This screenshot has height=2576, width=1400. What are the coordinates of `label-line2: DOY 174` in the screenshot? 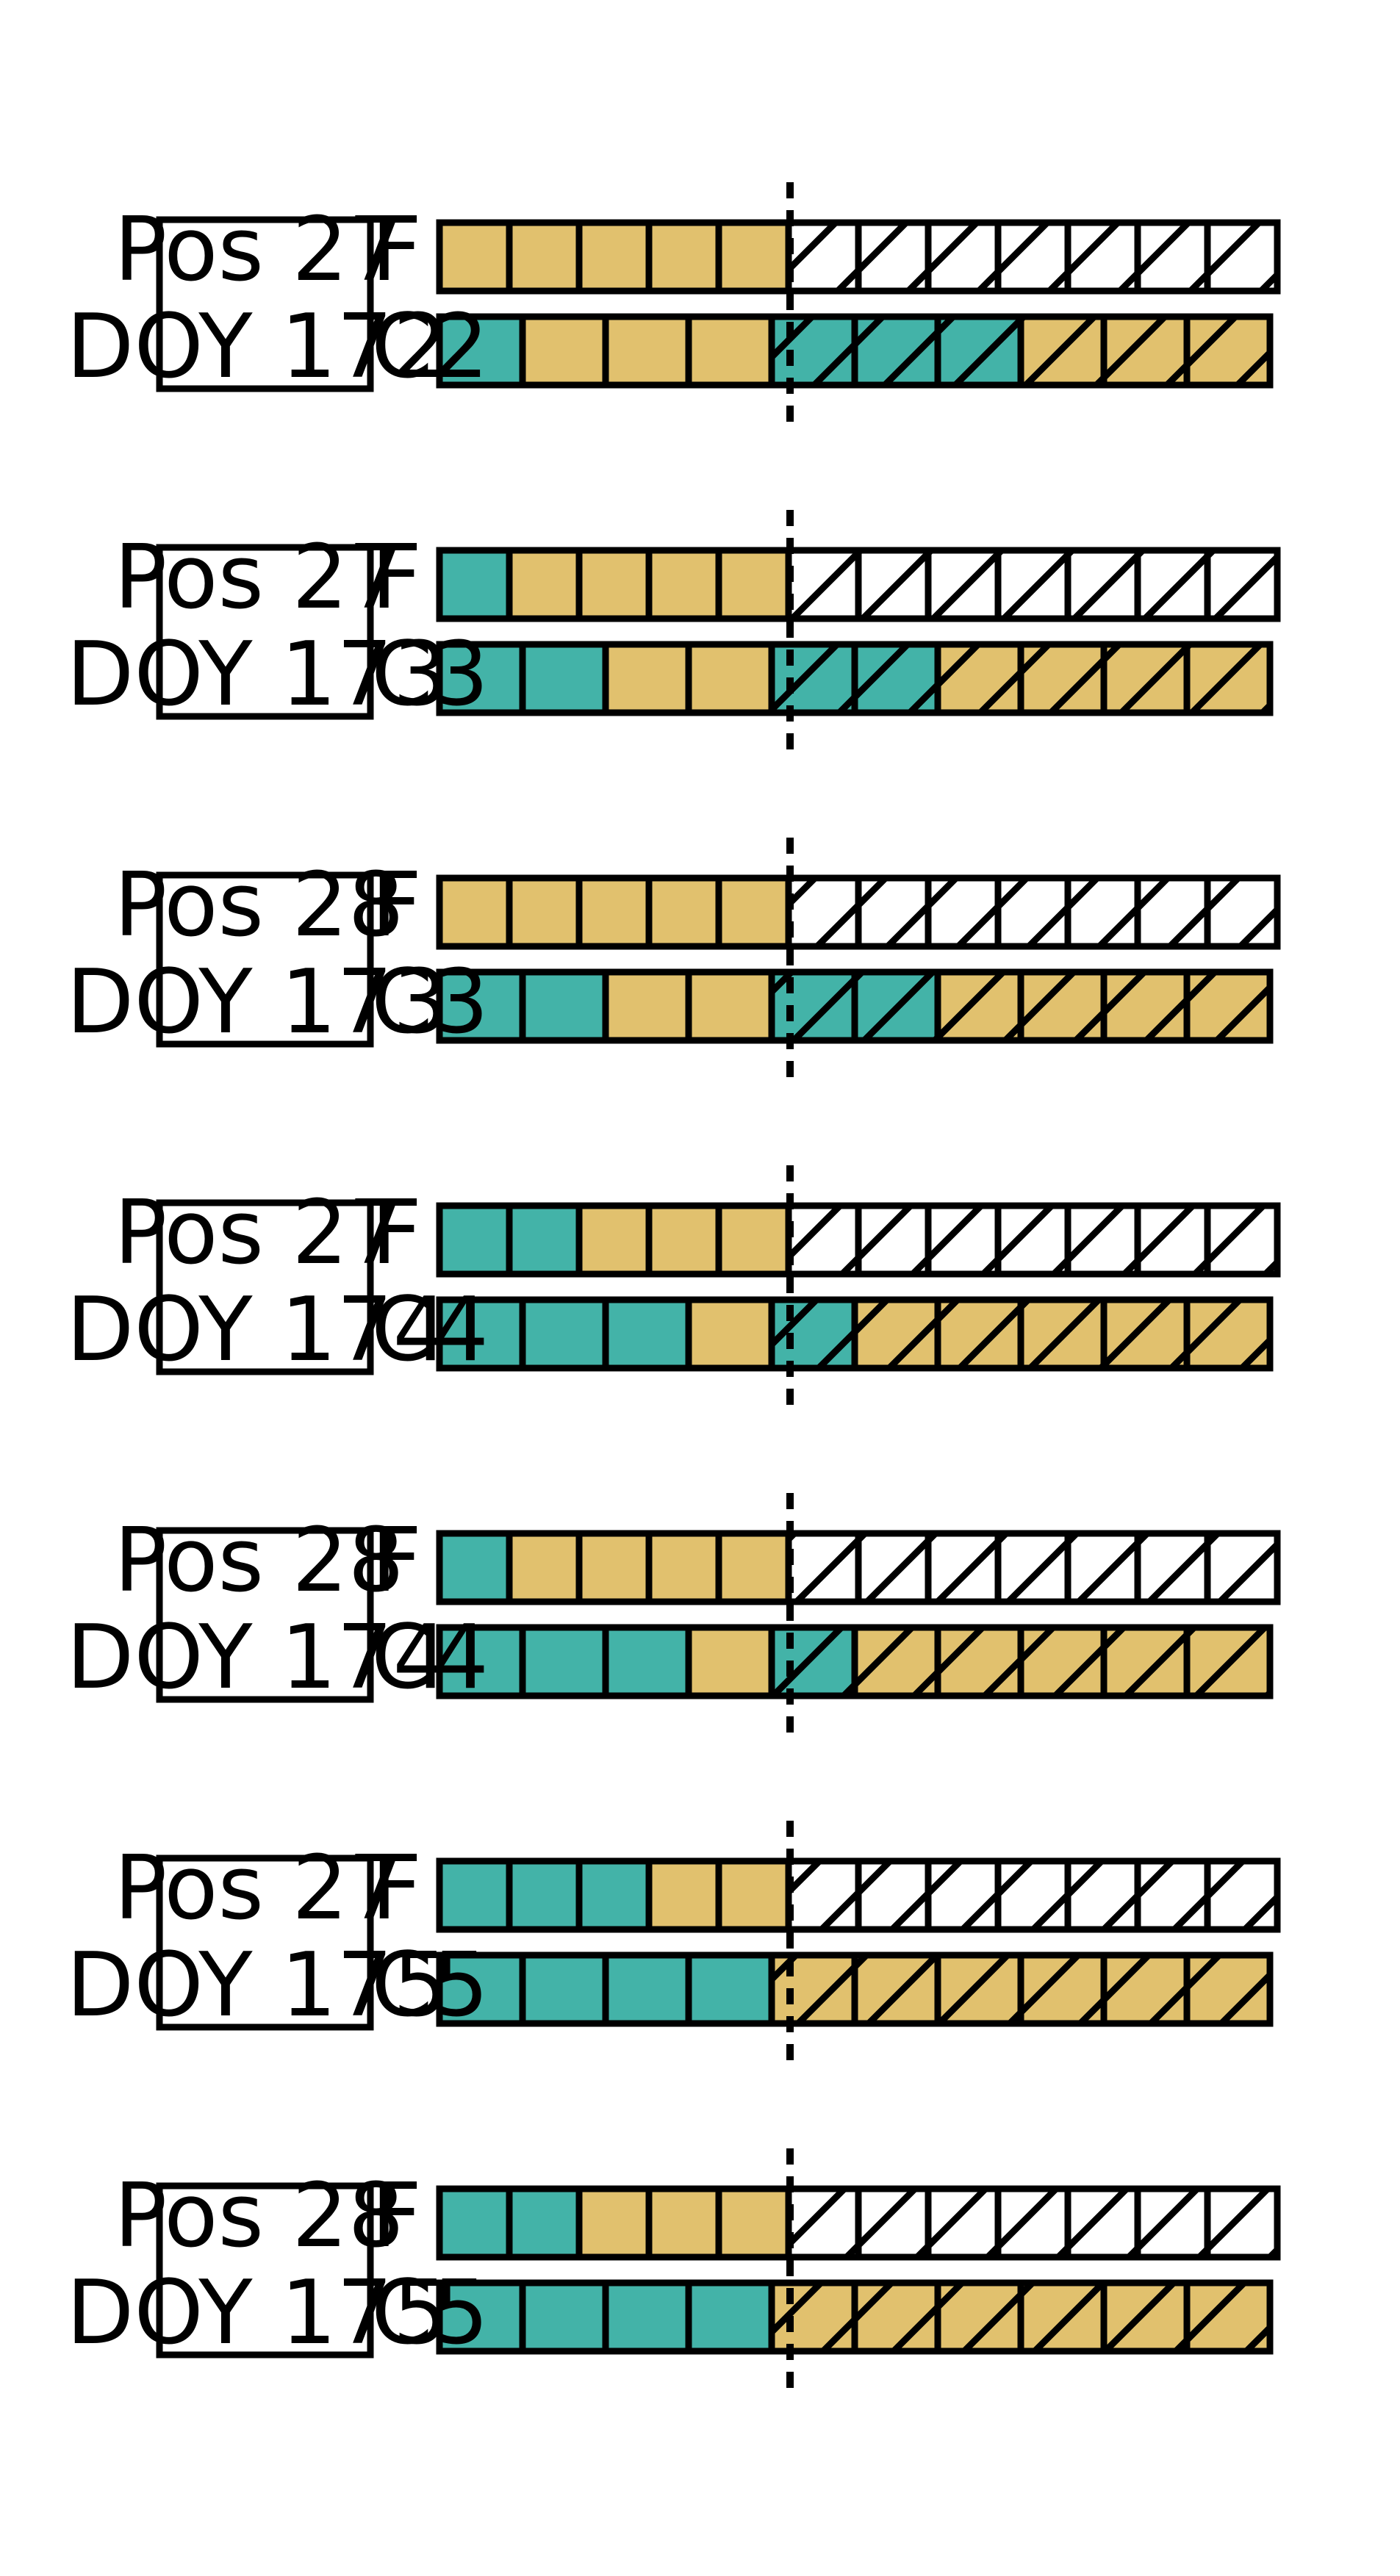 It's located at (257, 1658).